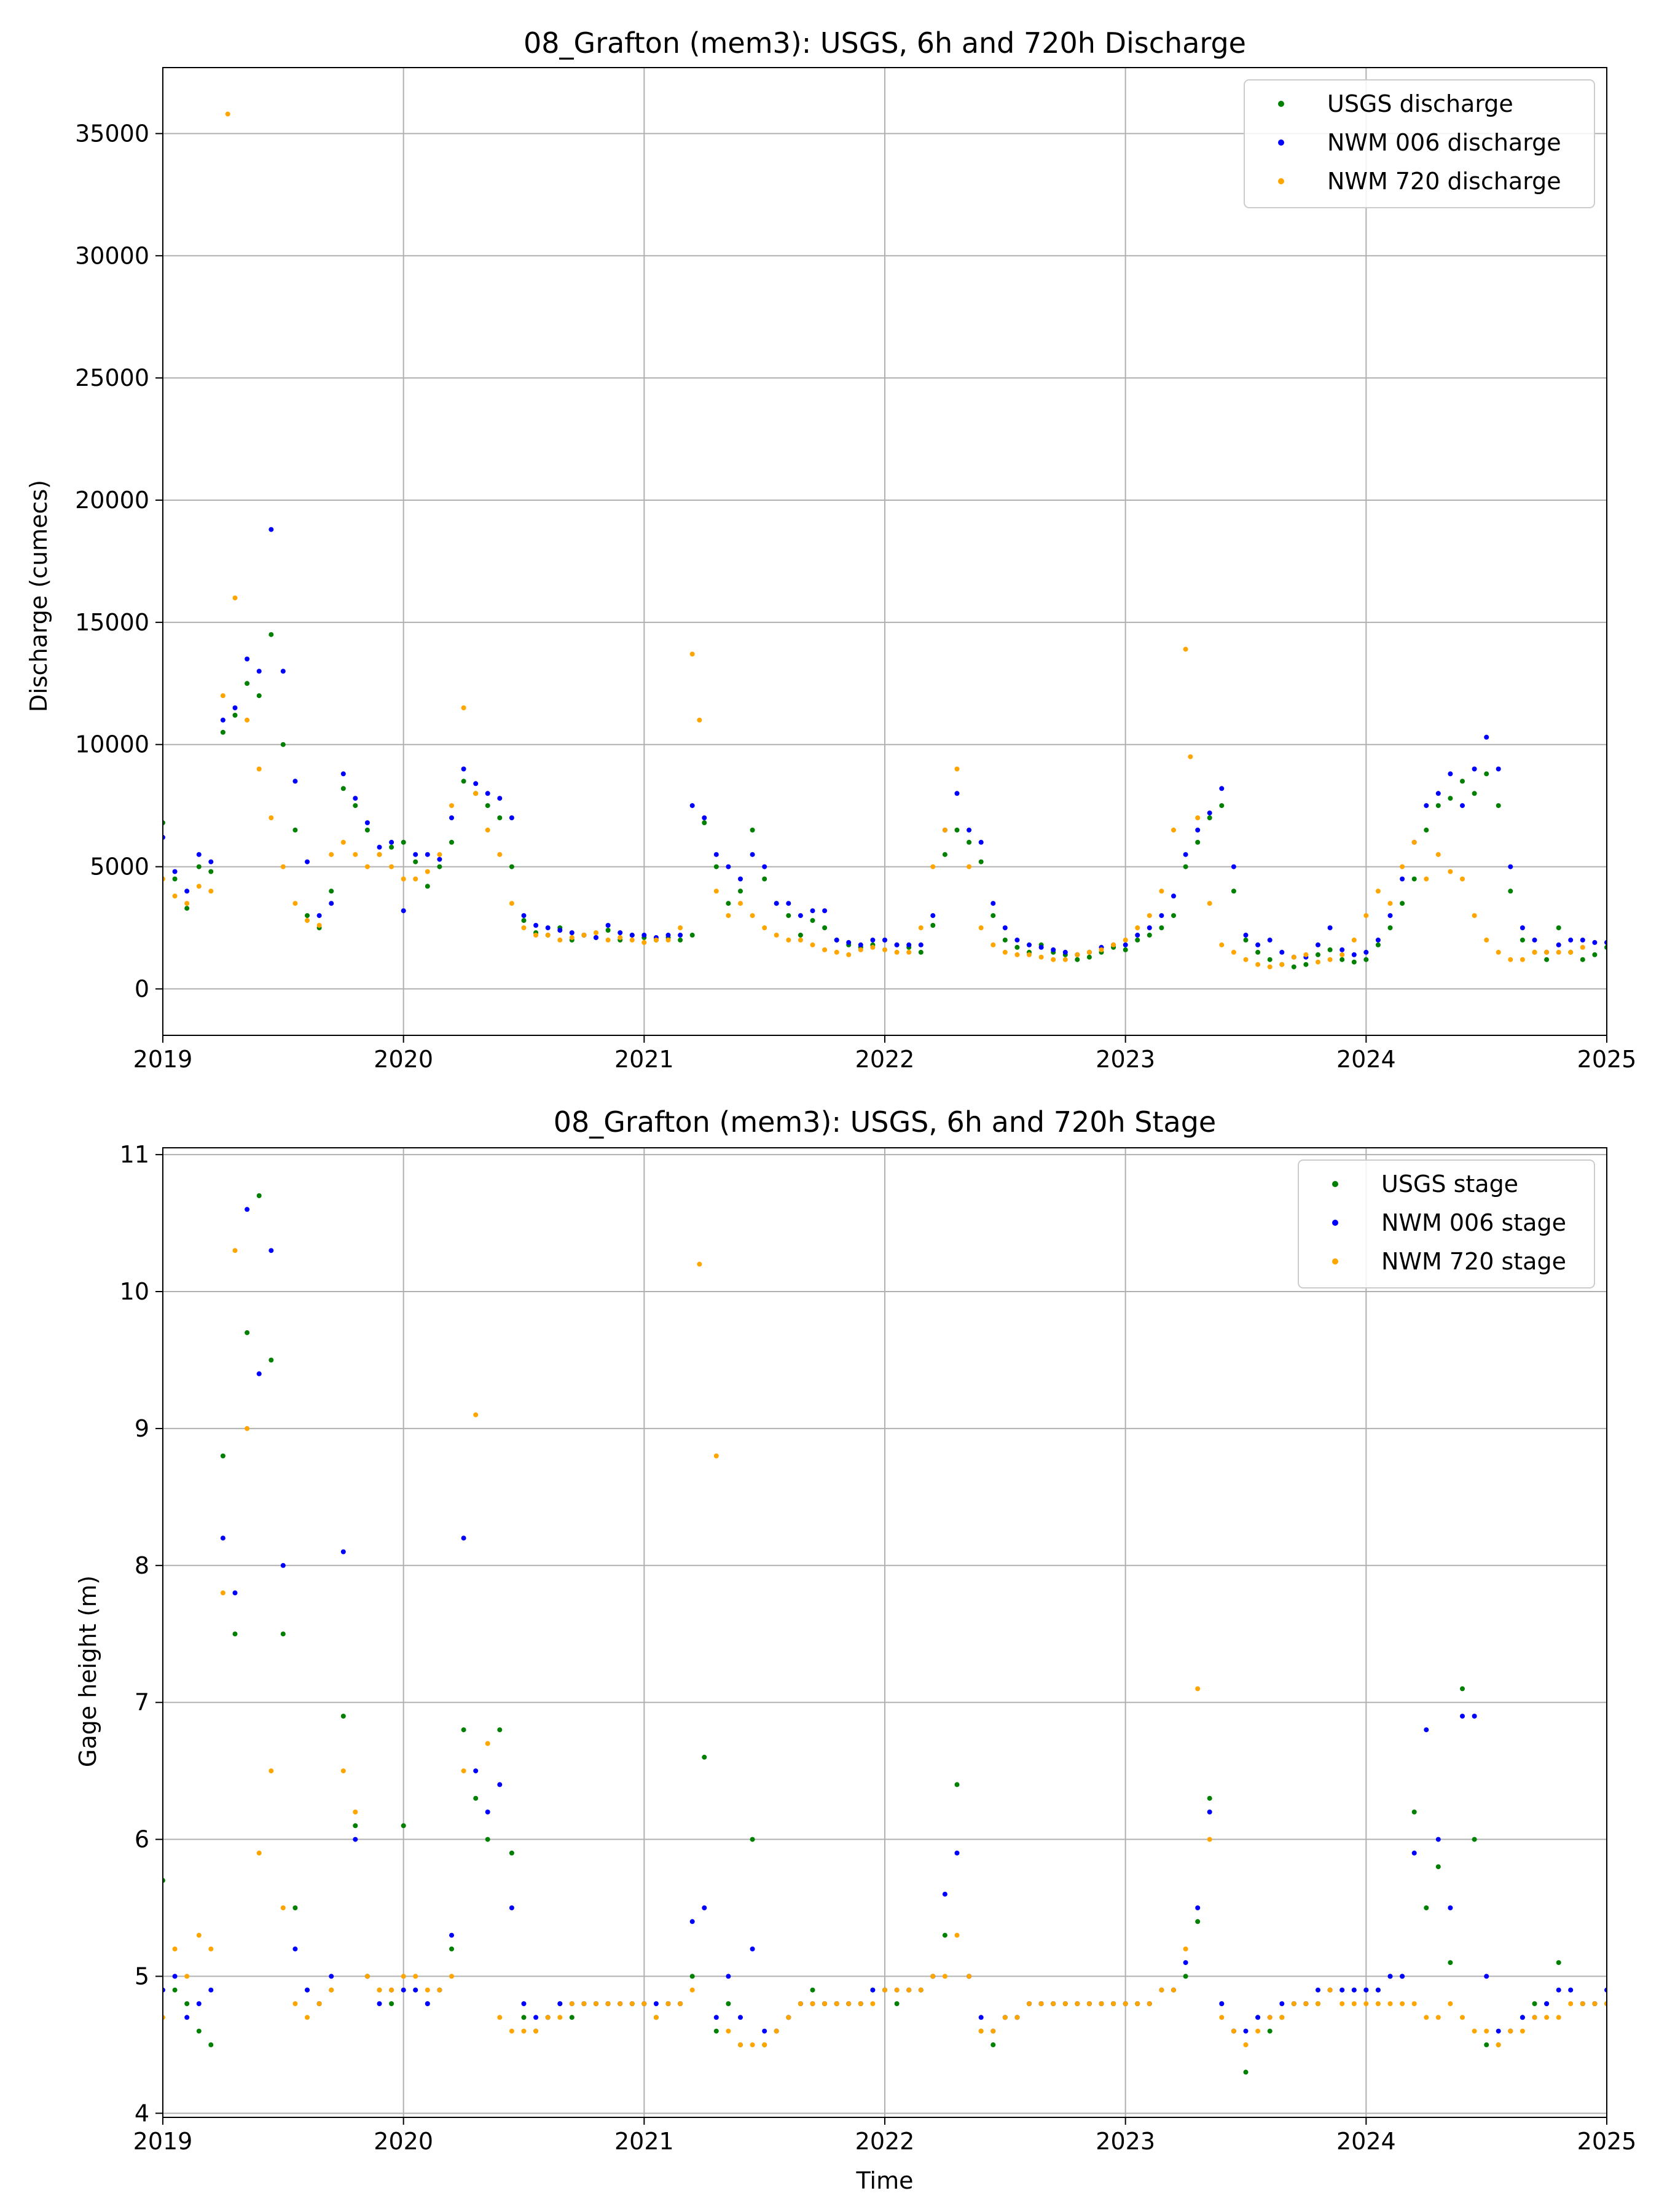  Describe the element at coordinates (1444, 142) in the screenshot. I see `discharge-legend-label-nwm006: NWM 006 discharge` at that location.